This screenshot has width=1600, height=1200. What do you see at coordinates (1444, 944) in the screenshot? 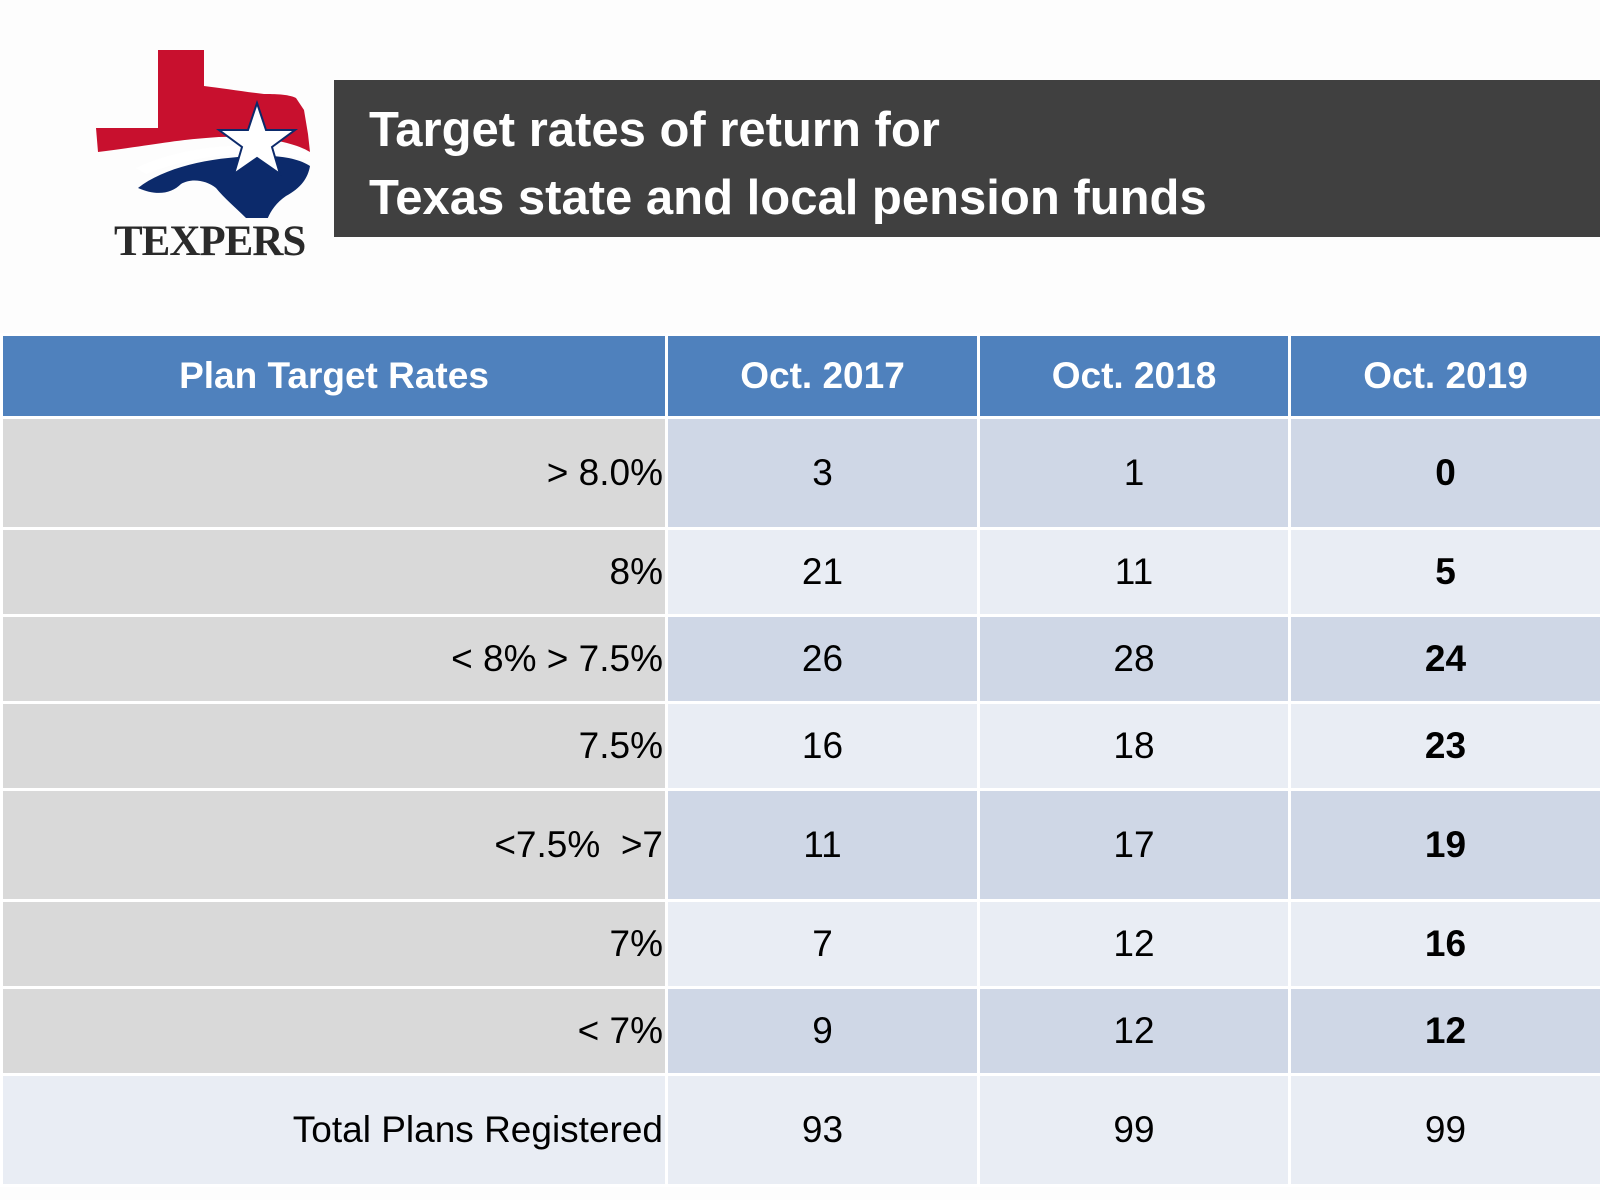
I see `cell-oct-2019: 16` at bounding box center [1444, 944].